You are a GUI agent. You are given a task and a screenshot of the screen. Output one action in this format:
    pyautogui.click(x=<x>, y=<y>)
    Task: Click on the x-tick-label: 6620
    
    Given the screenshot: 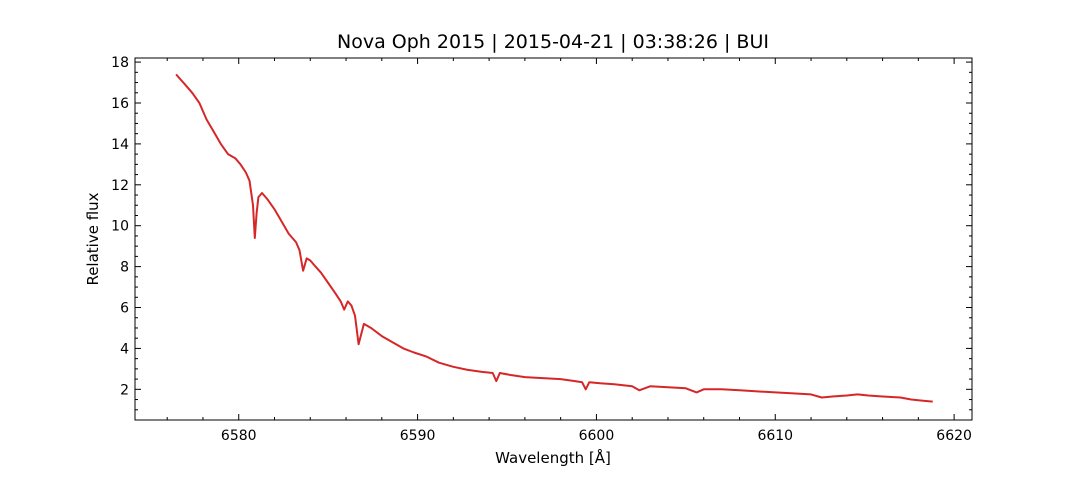 What is the action you would take?
    pyautogui.click(x=954, y=436)
    